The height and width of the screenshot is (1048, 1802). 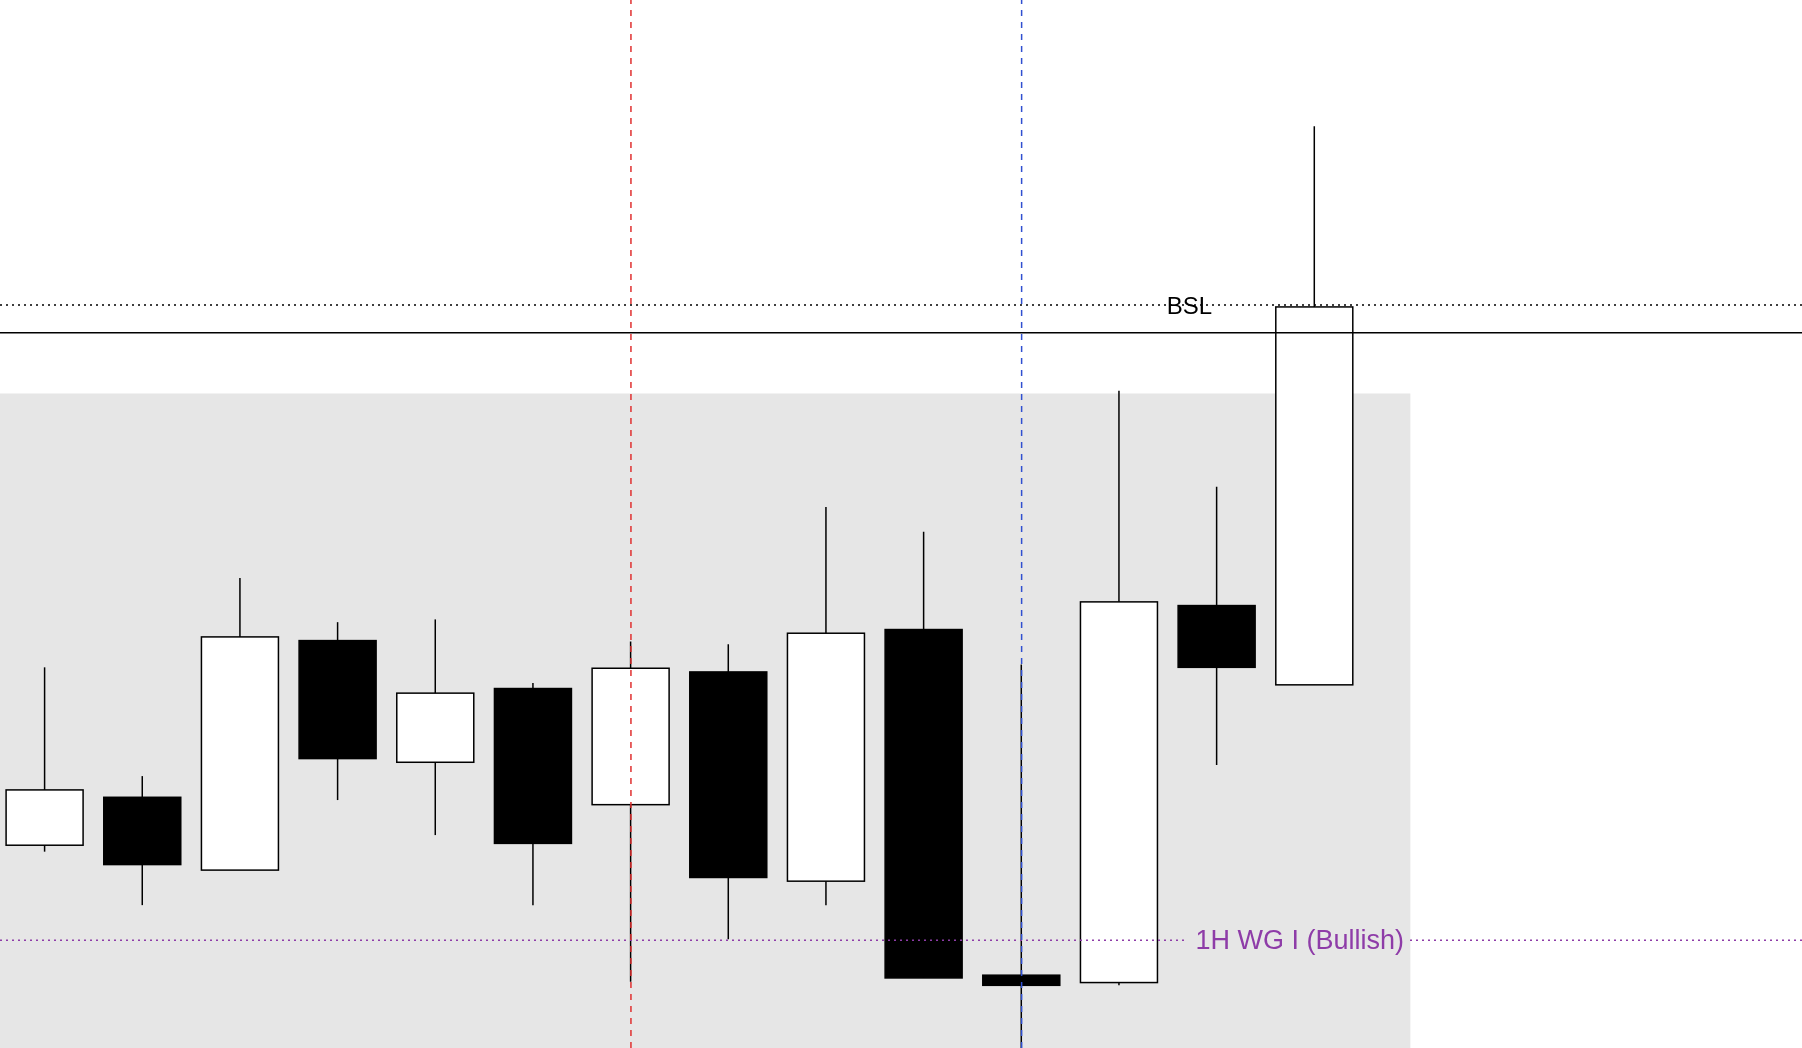 What do you see at coordinates (1299, 940) in the screenshot?
I see `ref-line-label: 1H WG I (Bullish)` at bounding box center [1299, 940].